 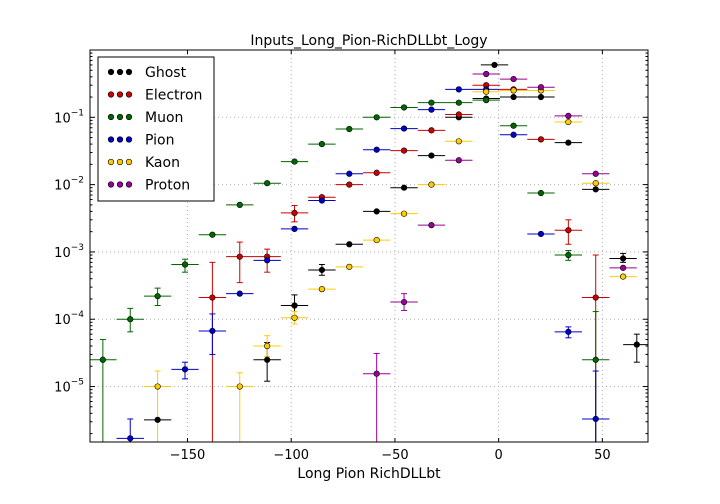 What do you see at coordinates (188, 455) in the screenshot?
I see `x-tick-label: −150` at bounding box center [188, 455].